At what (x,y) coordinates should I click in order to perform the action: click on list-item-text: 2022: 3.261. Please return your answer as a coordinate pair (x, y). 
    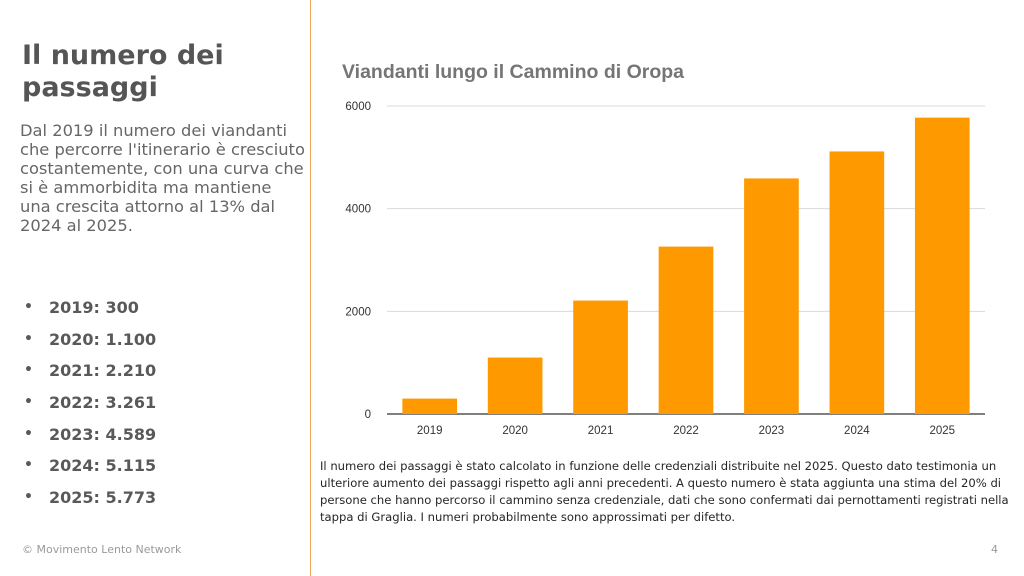
    Looking at the image, I should click on (103, 403).